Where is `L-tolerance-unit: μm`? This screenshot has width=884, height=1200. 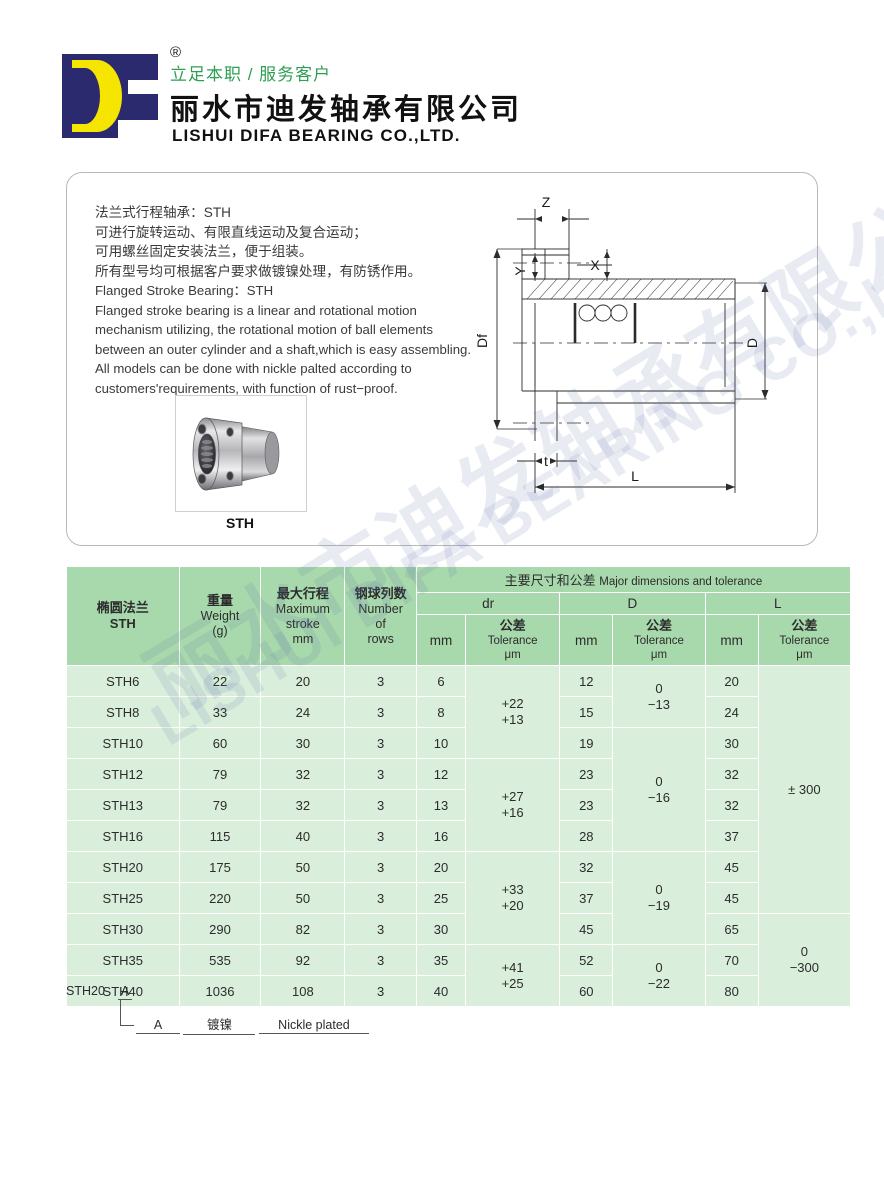 L-tolerance-unit: μm is located at coordinates (804, 655).